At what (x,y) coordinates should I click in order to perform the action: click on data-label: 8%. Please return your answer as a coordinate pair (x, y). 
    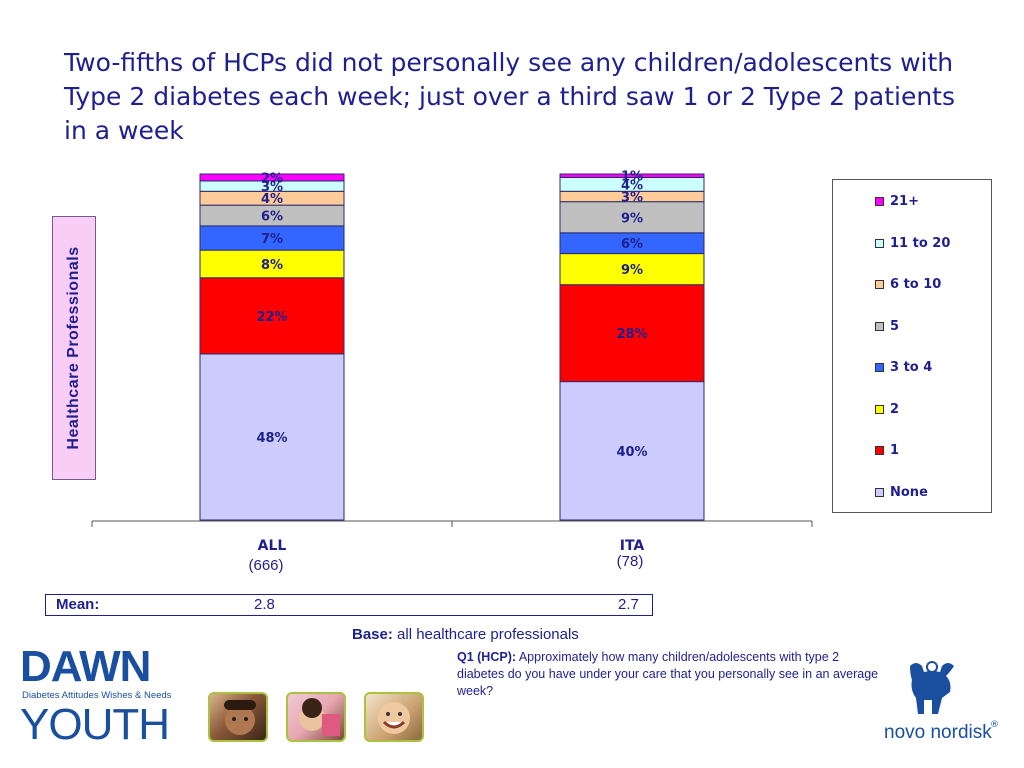
    Looking at the image, I should click on (272, 265).